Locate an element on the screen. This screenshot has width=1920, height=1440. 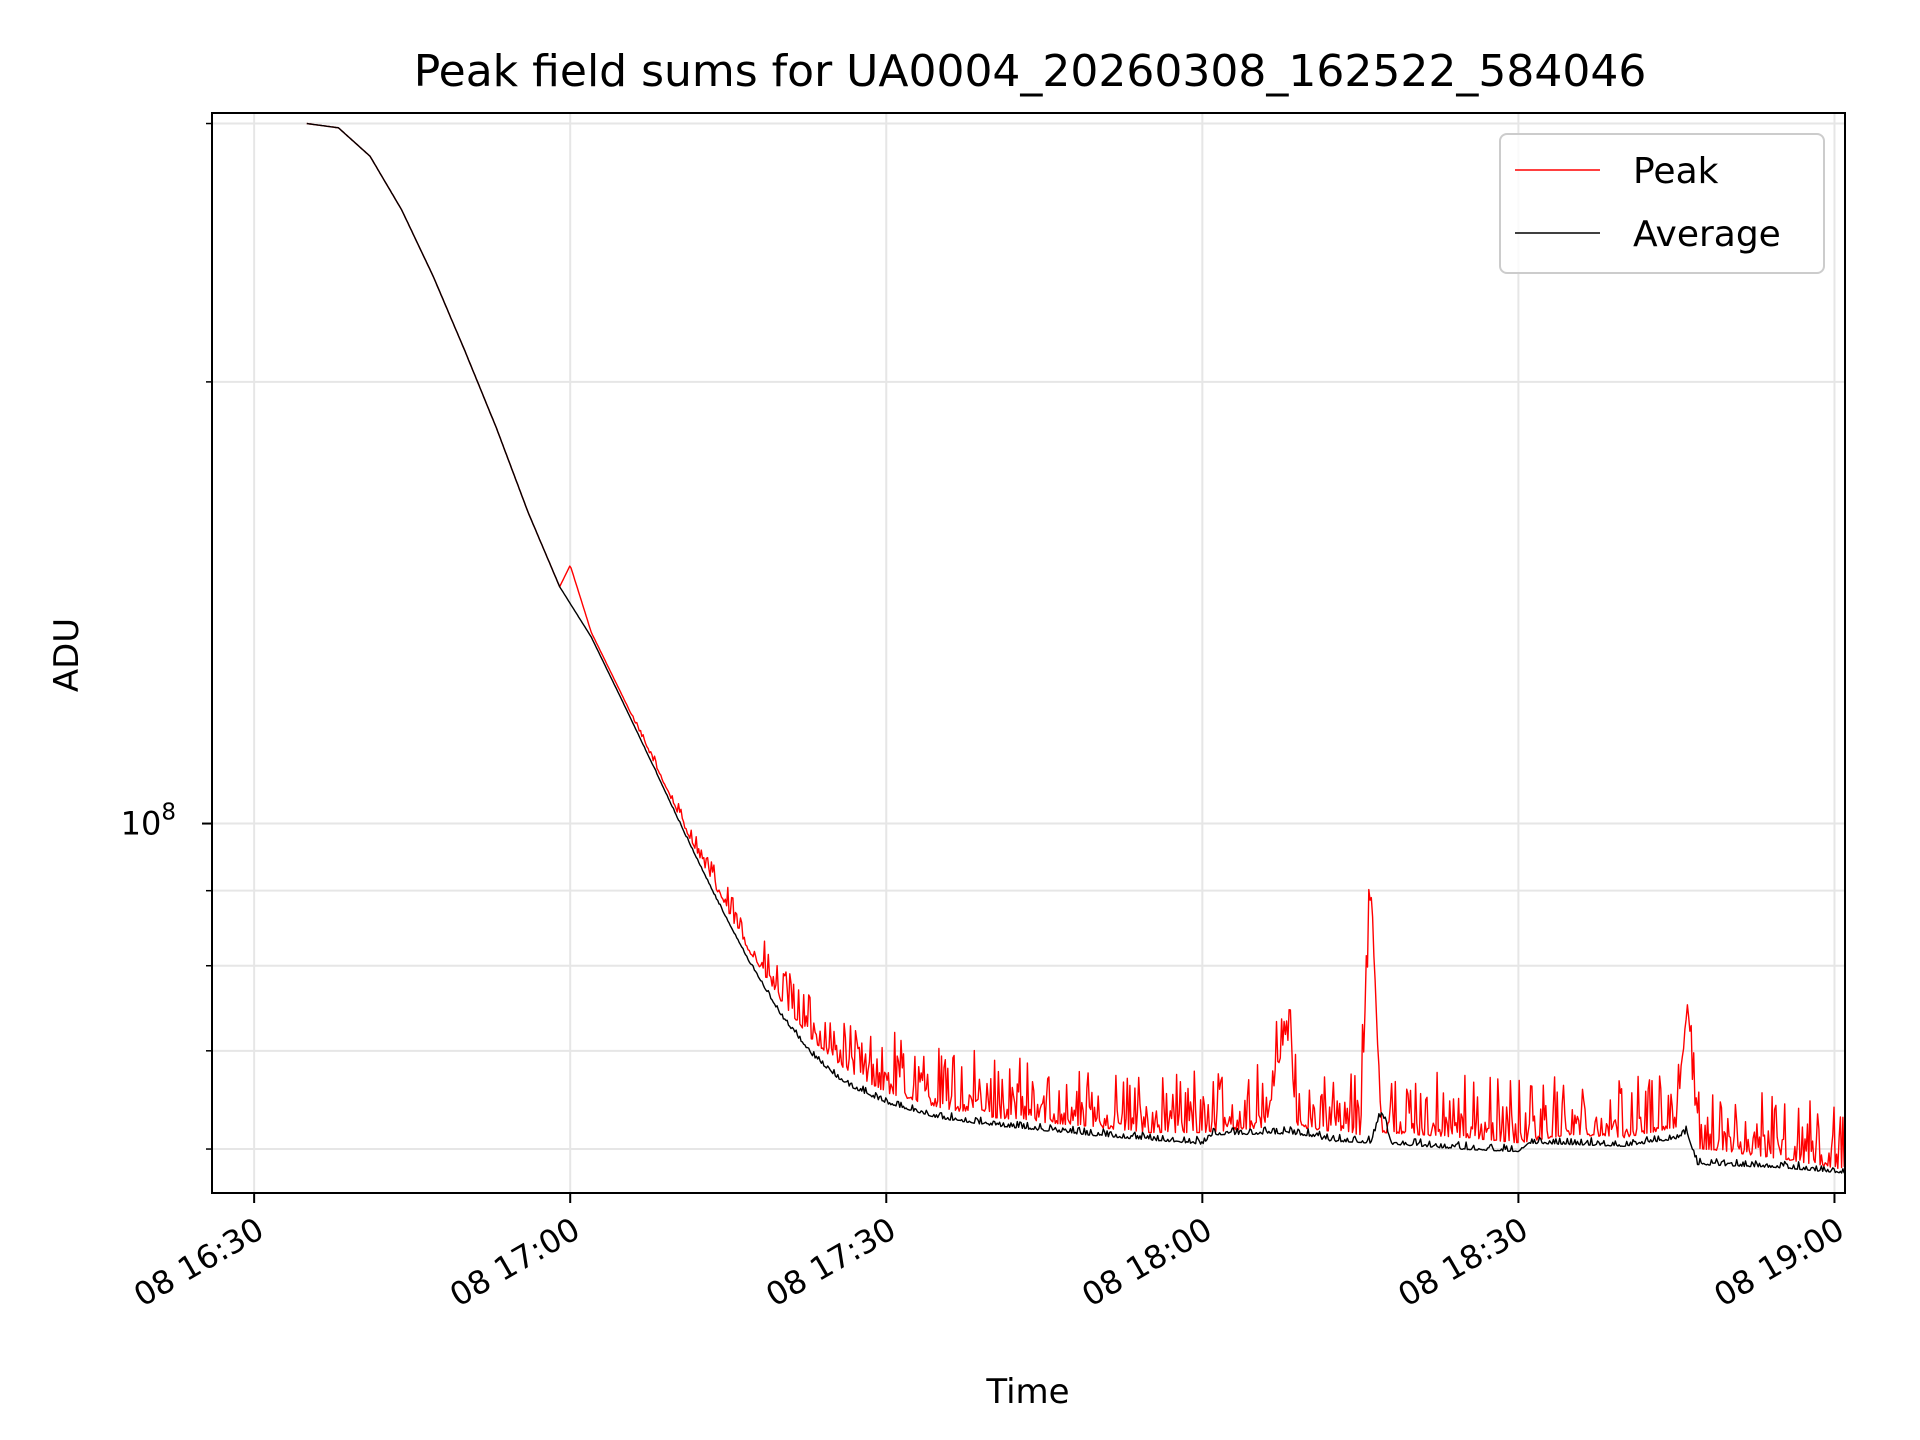
legend-box is located at coordinates (1662, 203).